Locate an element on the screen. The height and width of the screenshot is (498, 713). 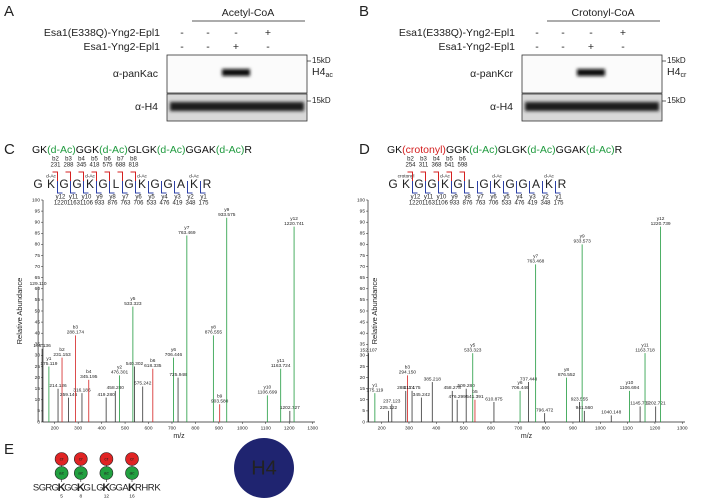
peak-label: 876.555 is located at coordinates (214, 333).